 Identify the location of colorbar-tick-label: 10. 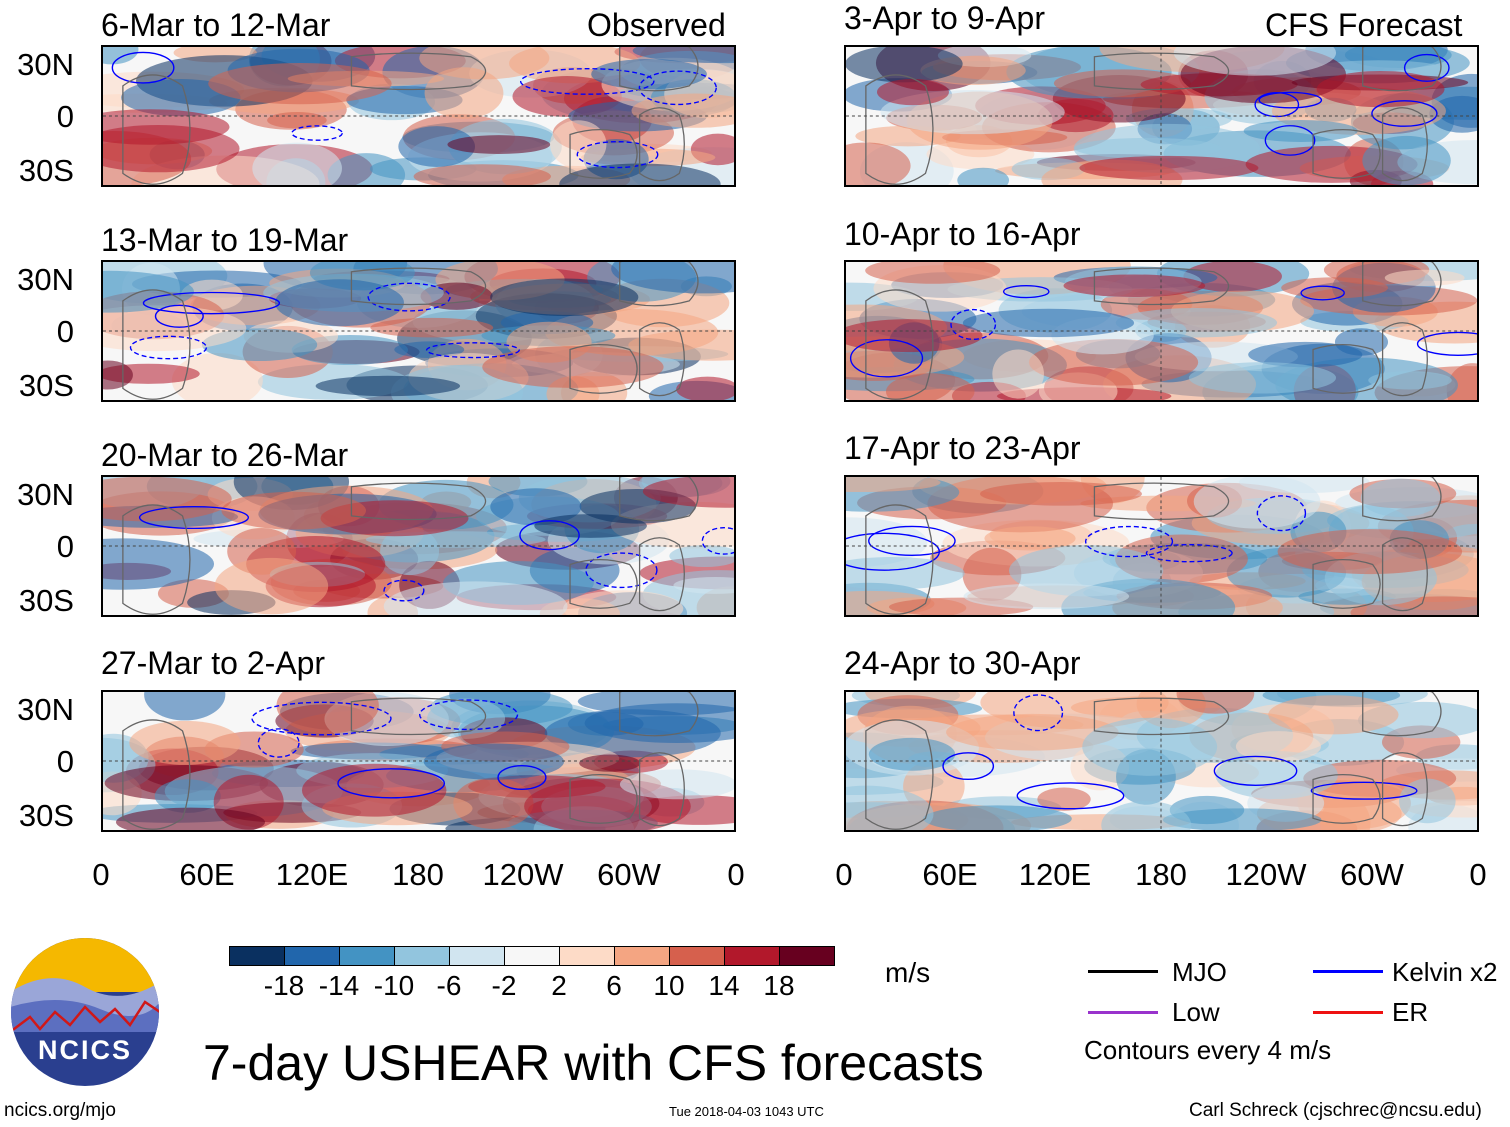
(669, 985).